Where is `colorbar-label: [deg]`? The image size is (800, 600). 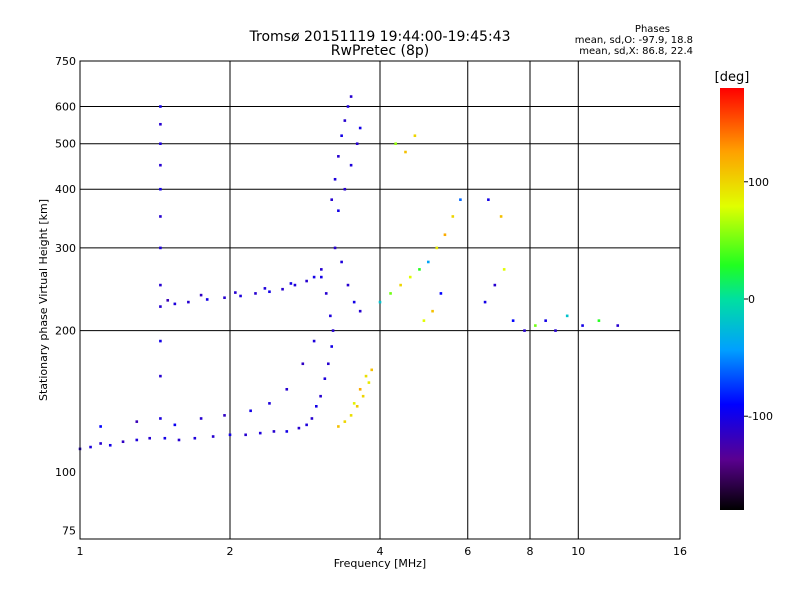 colorbar-label: [deg] is located at coordinates (732, 77).